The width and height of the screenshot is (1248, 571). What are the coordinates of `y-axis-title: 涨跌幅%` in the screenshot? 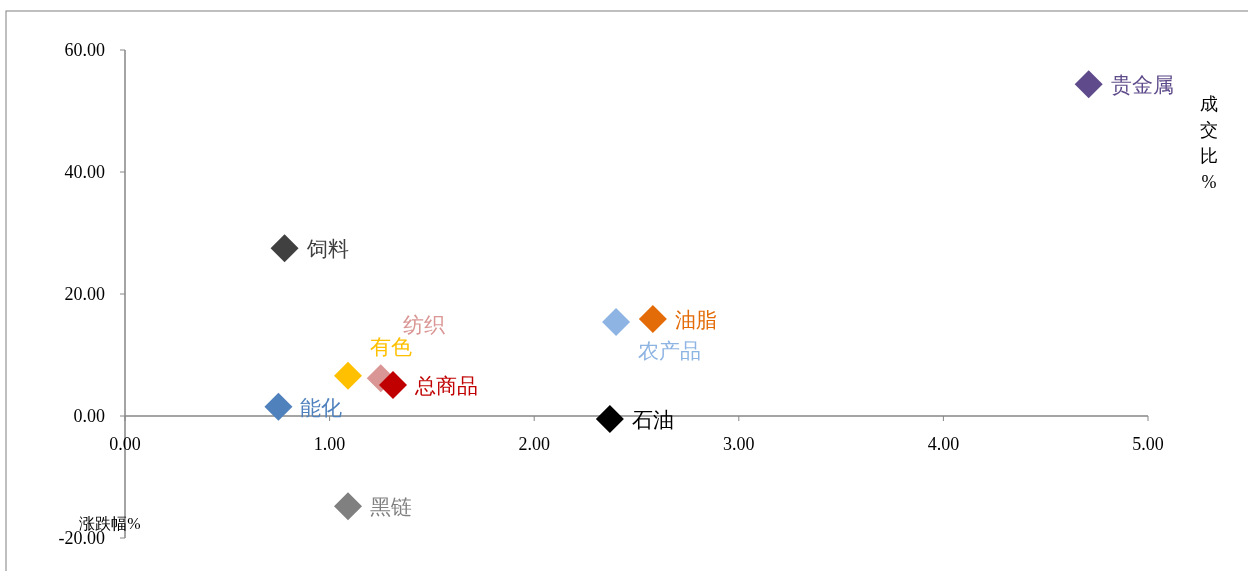 It's located at (110, 523).